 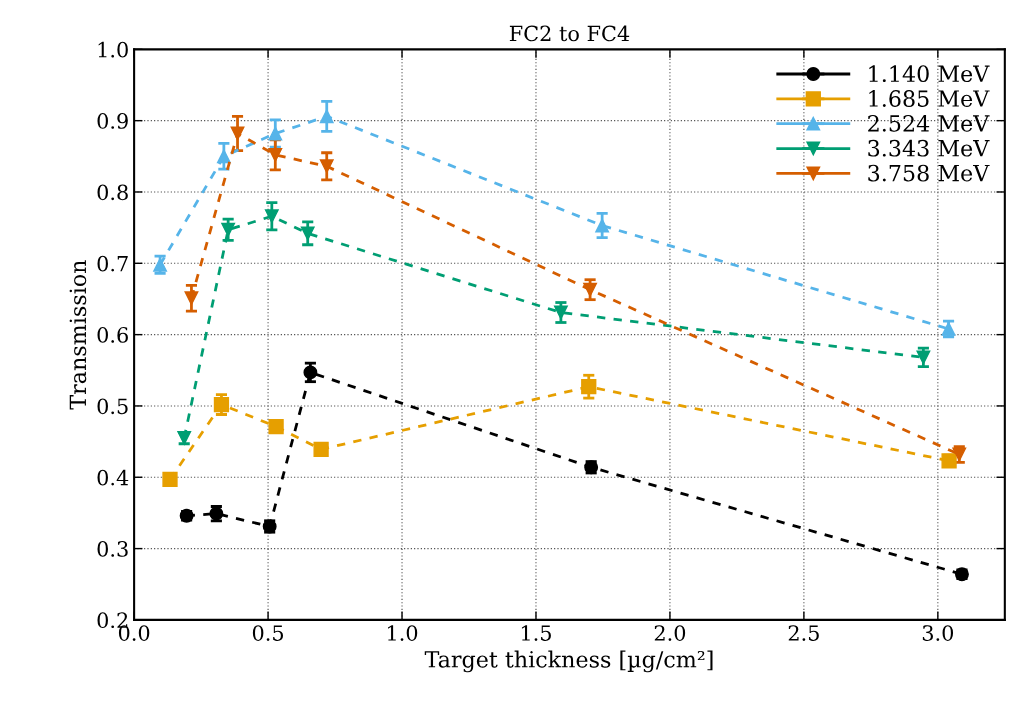 I want to click on x-tick-label: 1.5, so click(x=536, y=633).